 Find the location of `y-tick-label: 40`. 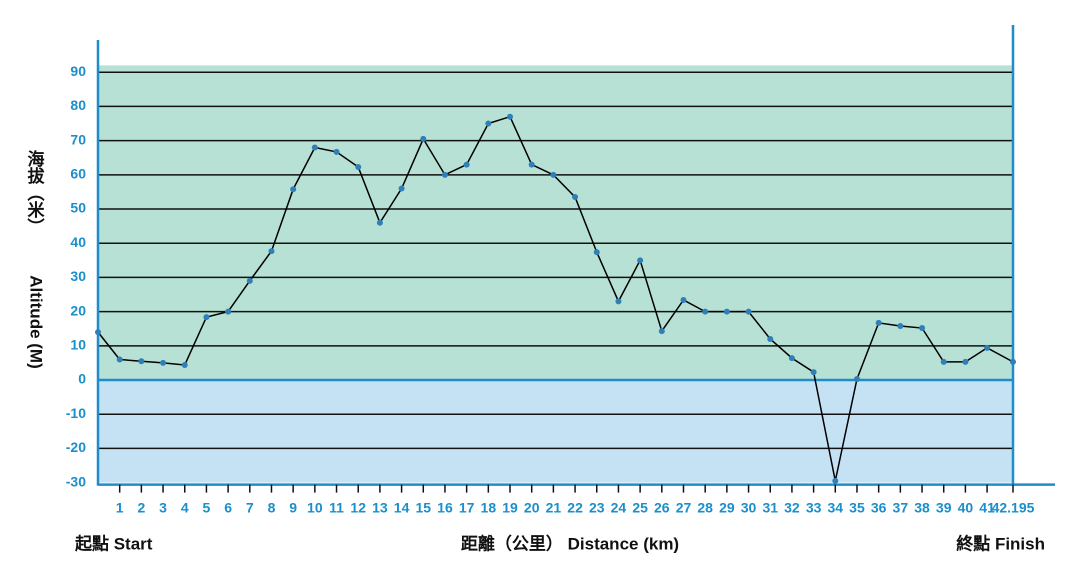

y-tick-label: 40 is located at coordinates (78, 242).